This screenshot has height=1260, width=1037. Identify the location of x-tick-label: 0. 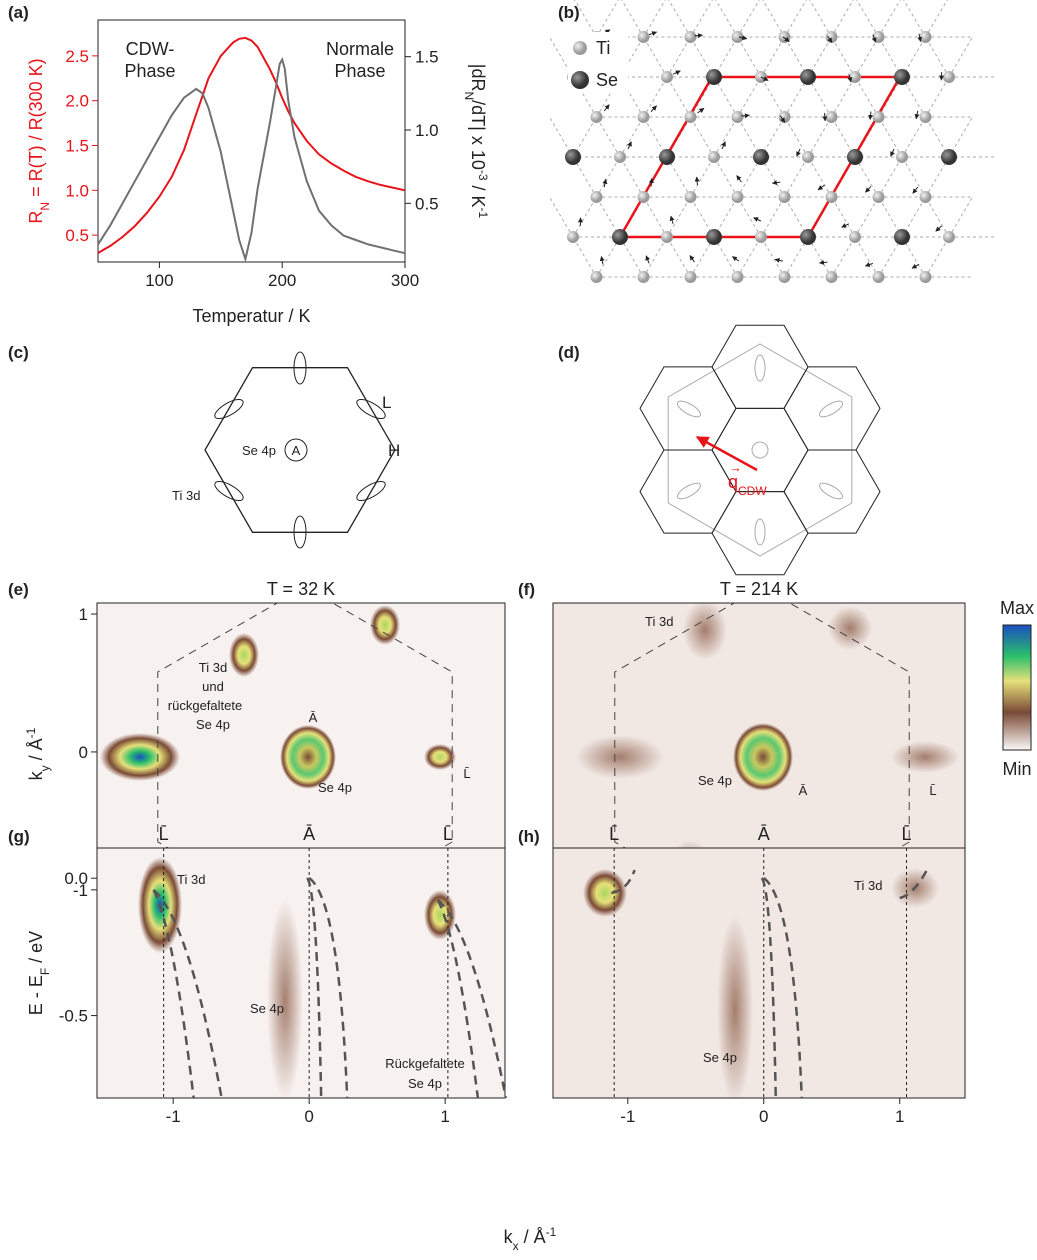
(308, 1116).